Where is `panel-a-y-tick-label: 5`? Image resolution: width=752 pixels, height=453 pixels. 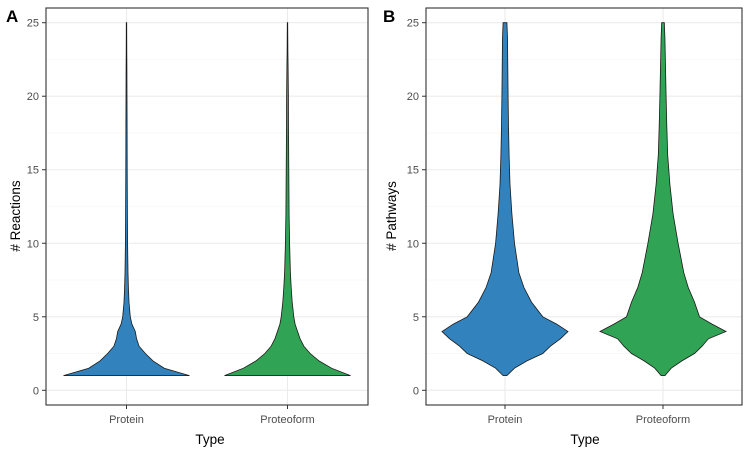
panel-a-y-tick-label: 5 is located at coordinates (36, 318).